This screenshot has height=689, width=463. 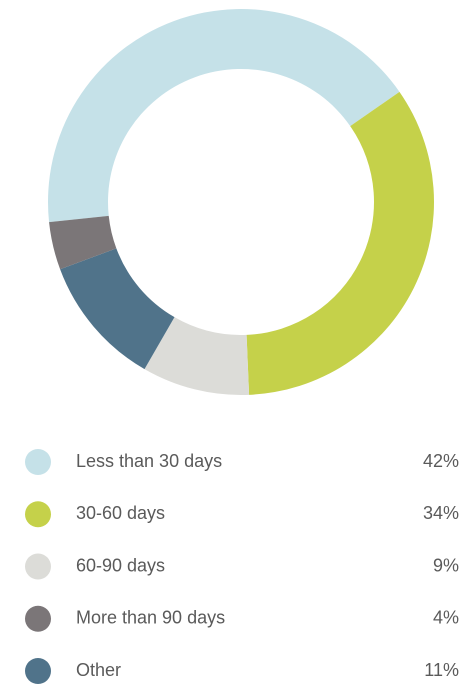 What do you see at coordinates (446, 618) in the screenshot?
I see `legend-value: 4%` at bounding box center [446, 618].